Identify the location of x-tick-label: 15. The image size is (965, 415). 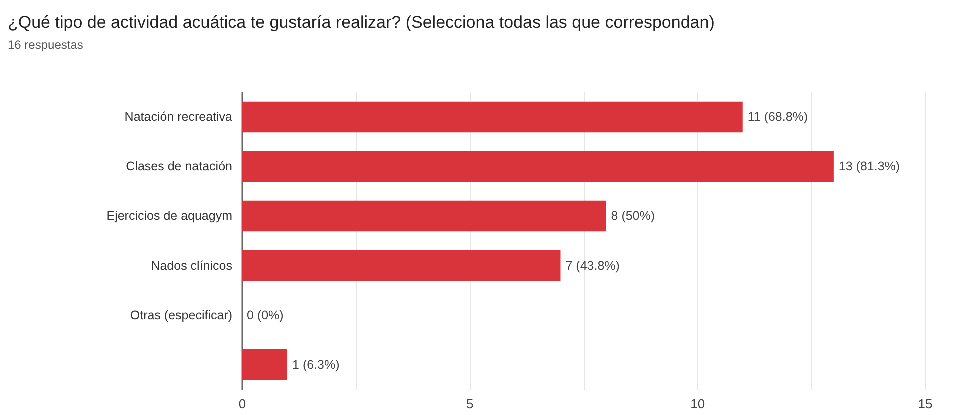
(925, 404).